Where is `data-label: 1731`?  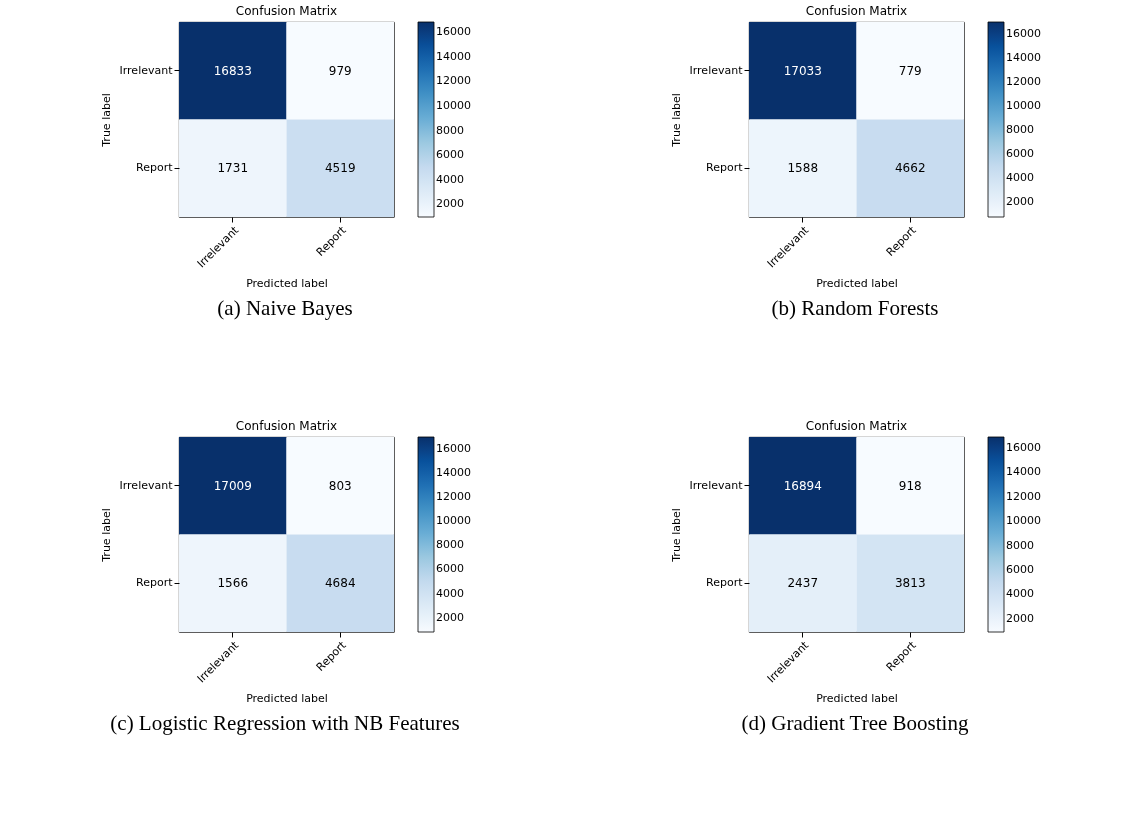
data-label: 1731 is located at coordinates (232, 168).